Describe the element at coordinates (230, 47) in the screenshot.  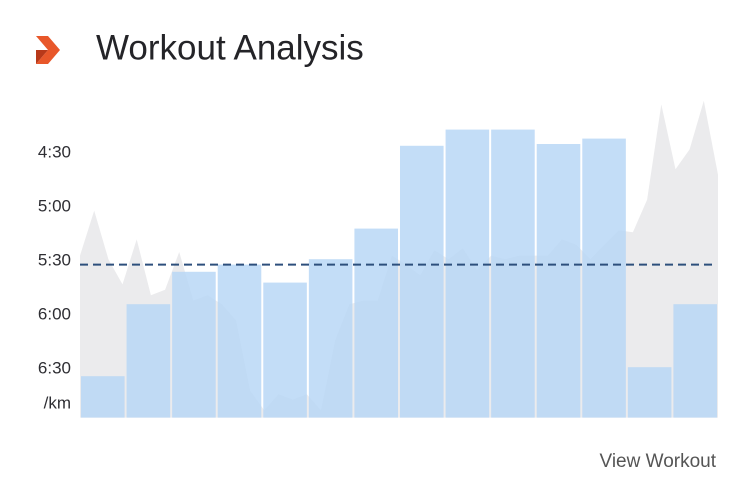
I see `card-title: Workout Analysis` at that location.